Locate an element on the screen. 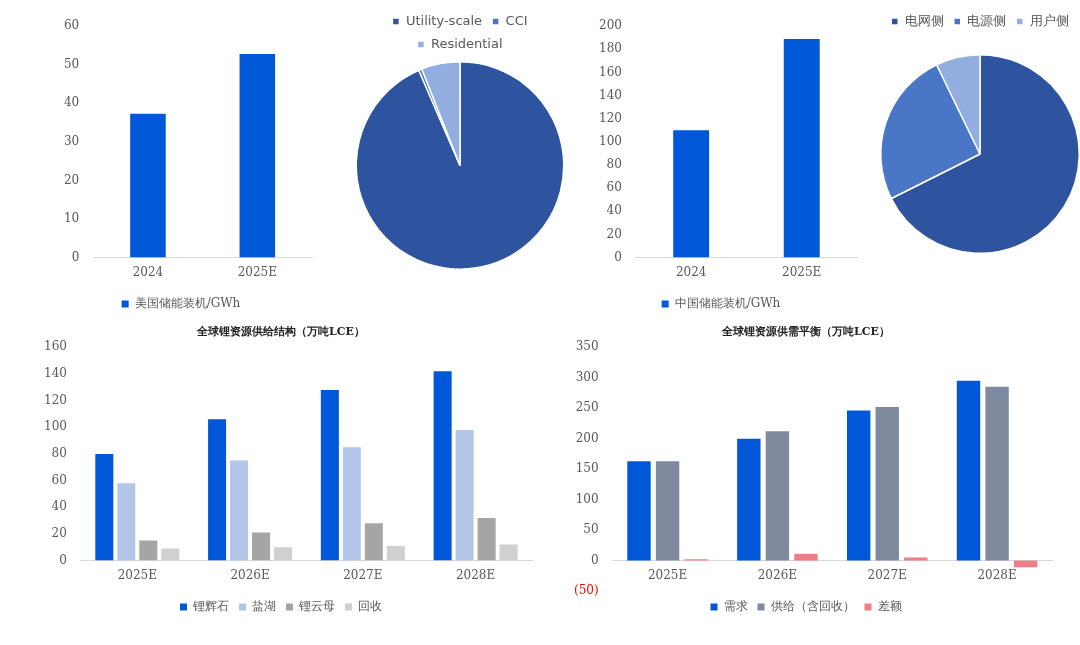 This screenshot has width=1080, height=645. y-tick-label: 10 is located at coordinates (71, 218).